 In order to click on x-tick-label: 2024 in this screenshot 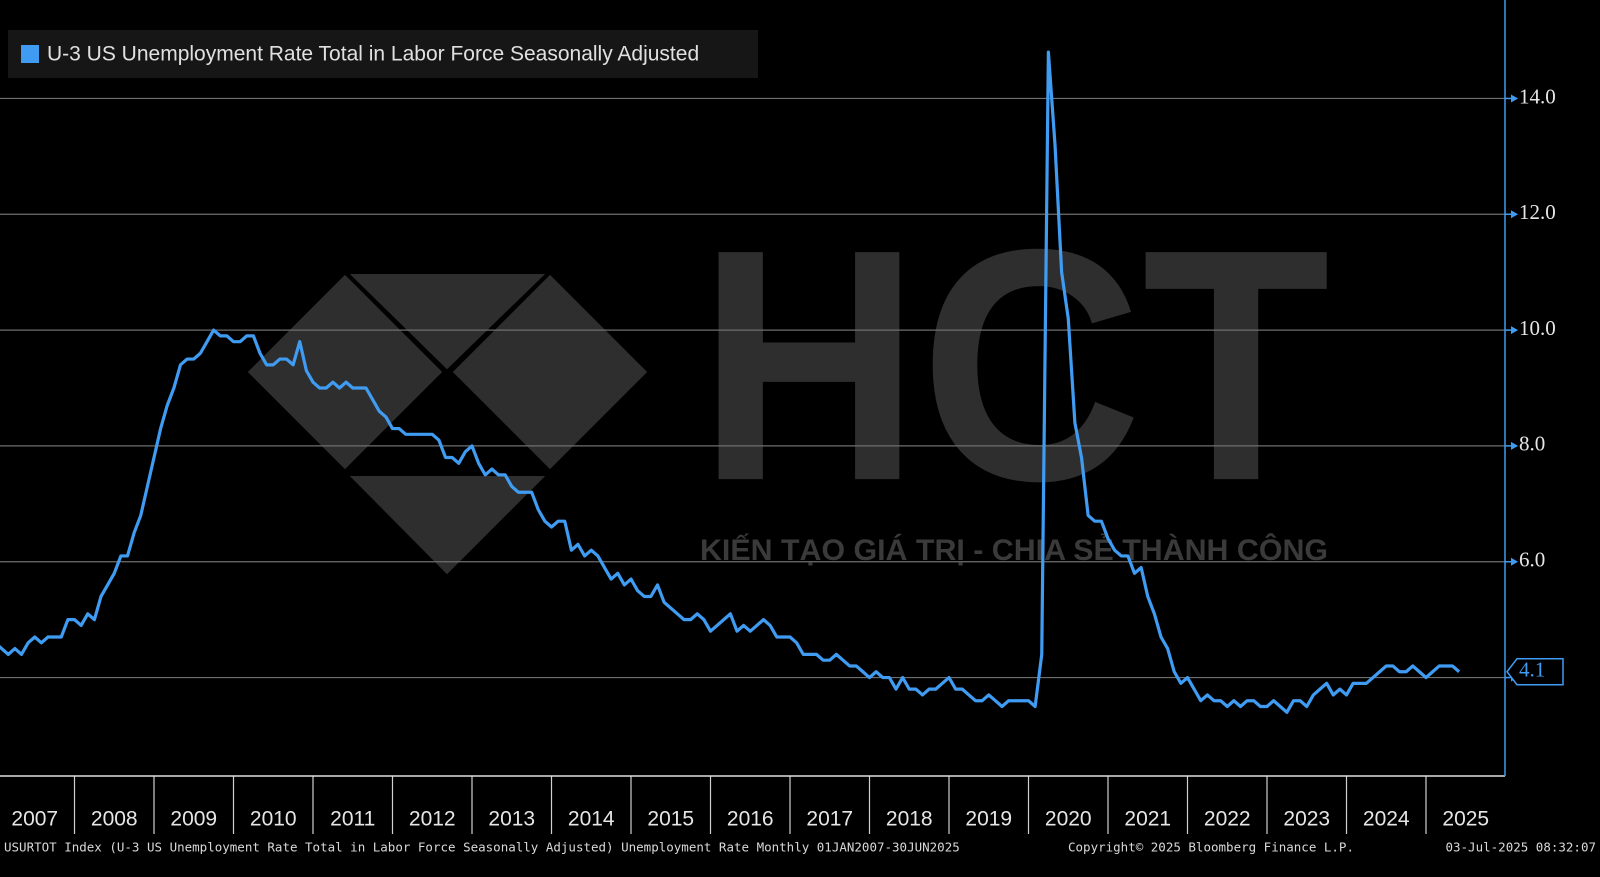, I will do `click(1386, 819)`.